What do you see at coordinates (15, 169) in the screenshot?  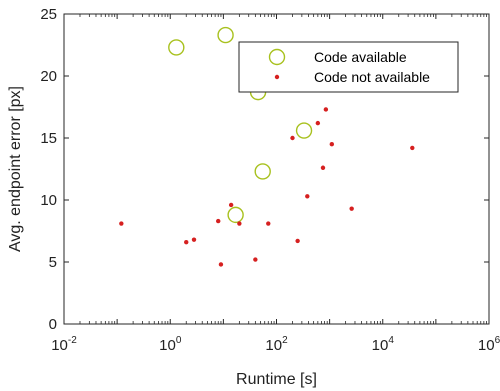 I see `y-axis-title: Avg. endpoint error [px]` at bounding box center [15, 169].